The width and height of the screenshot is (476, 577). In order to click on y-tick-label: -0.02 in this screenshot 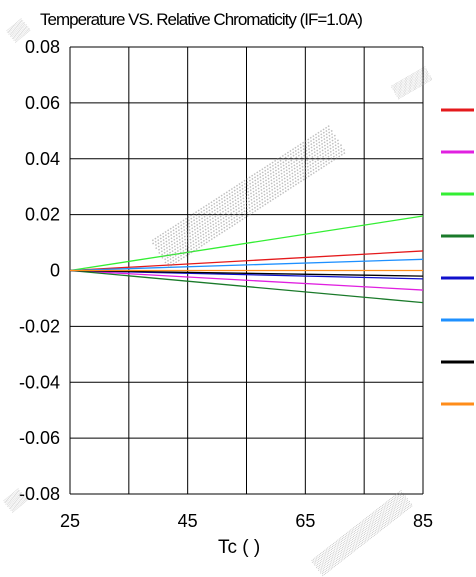, I will do `click(39, 326)`.